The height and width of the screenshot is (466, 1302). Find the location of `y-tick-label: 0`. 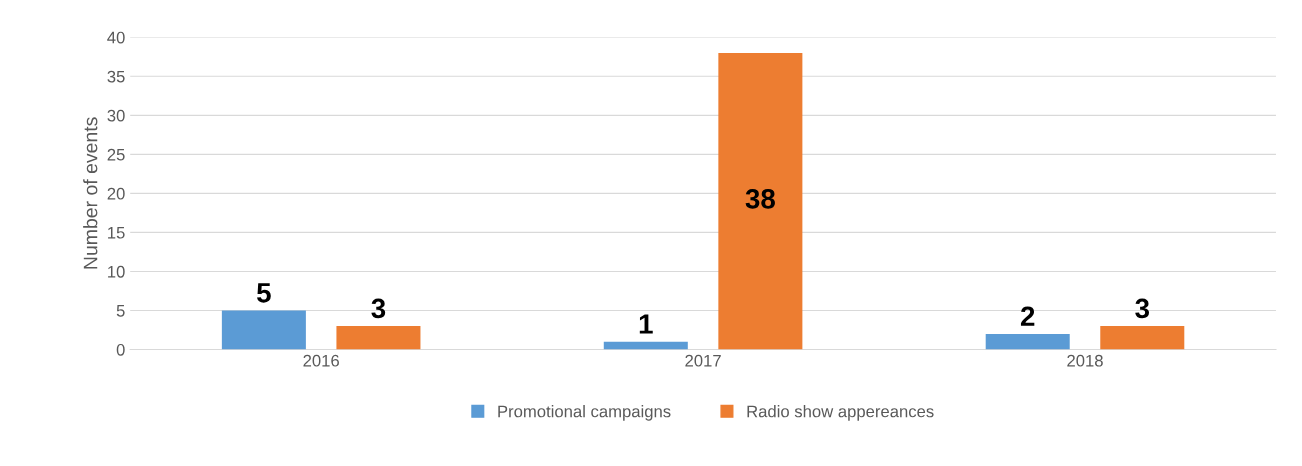

y-tick-label: 0 is located at coordinates (120, 349).